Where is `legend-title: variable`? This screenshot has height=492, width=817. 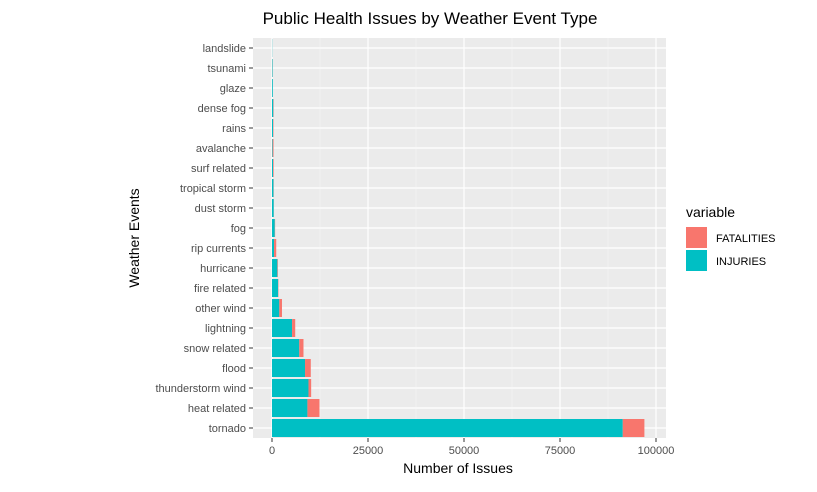 legend-title: variable is located at coordinates (710, 212).